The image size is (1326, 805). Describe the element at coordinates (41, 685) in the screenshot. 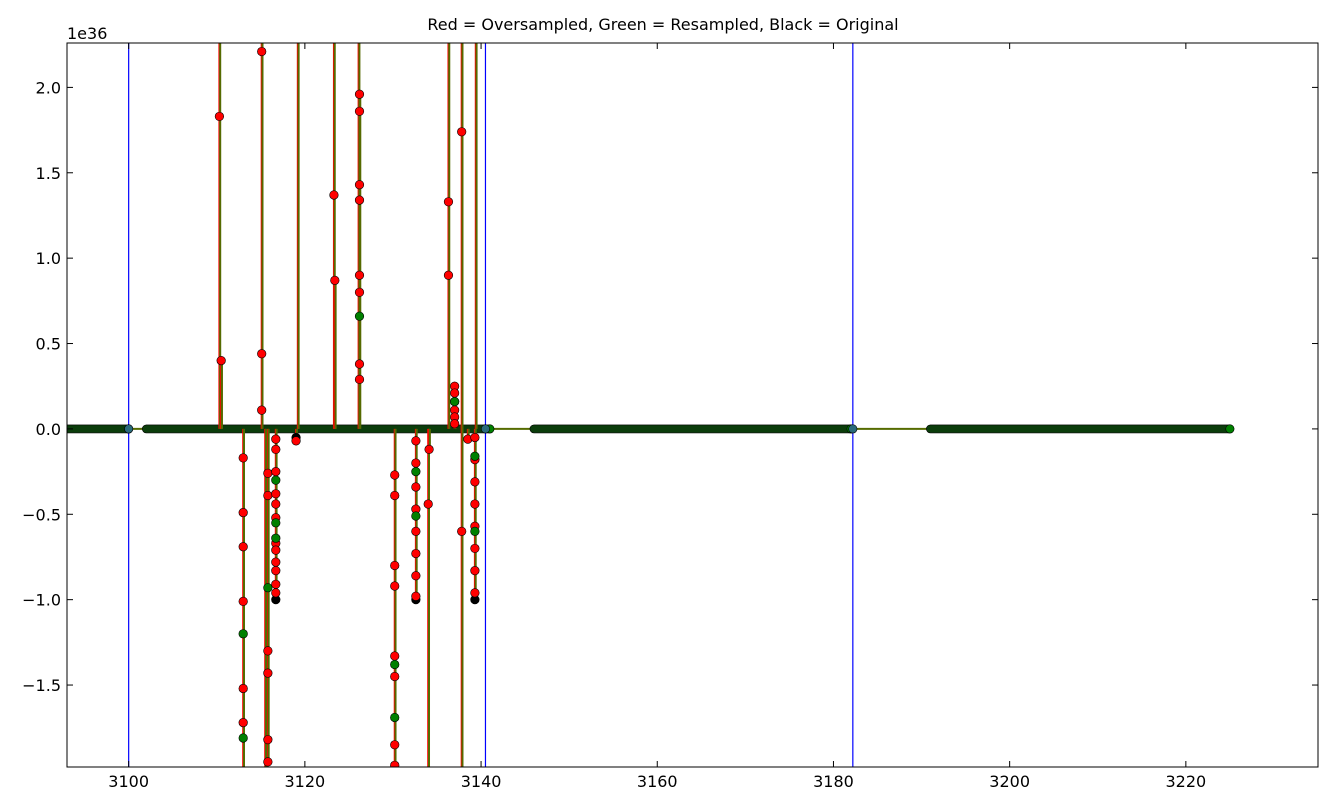

I see `y-tick-label: −1.5` at that location.